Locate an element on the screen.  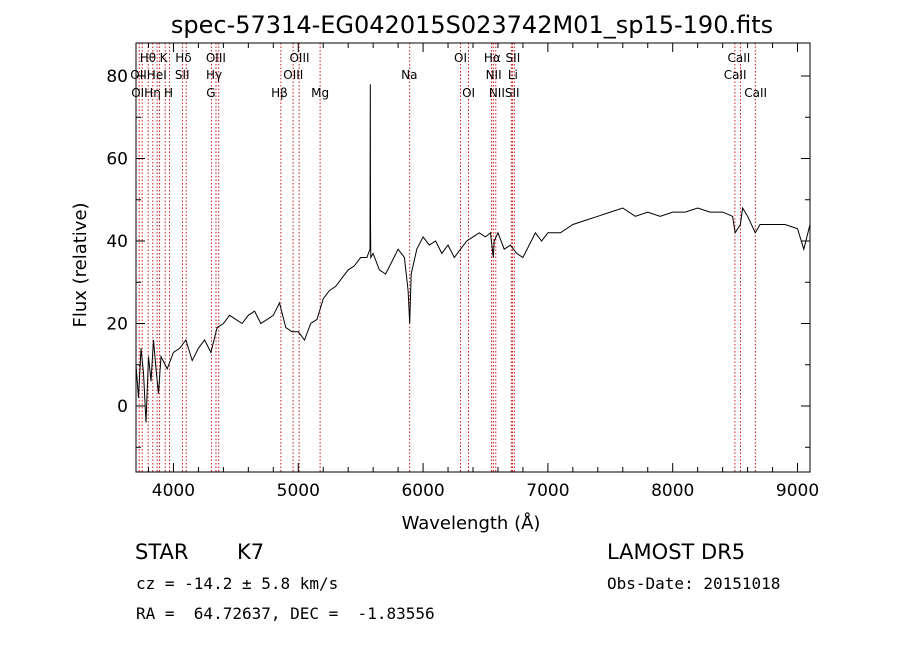
line-label-15: Li is located at coordinates (513, 75).